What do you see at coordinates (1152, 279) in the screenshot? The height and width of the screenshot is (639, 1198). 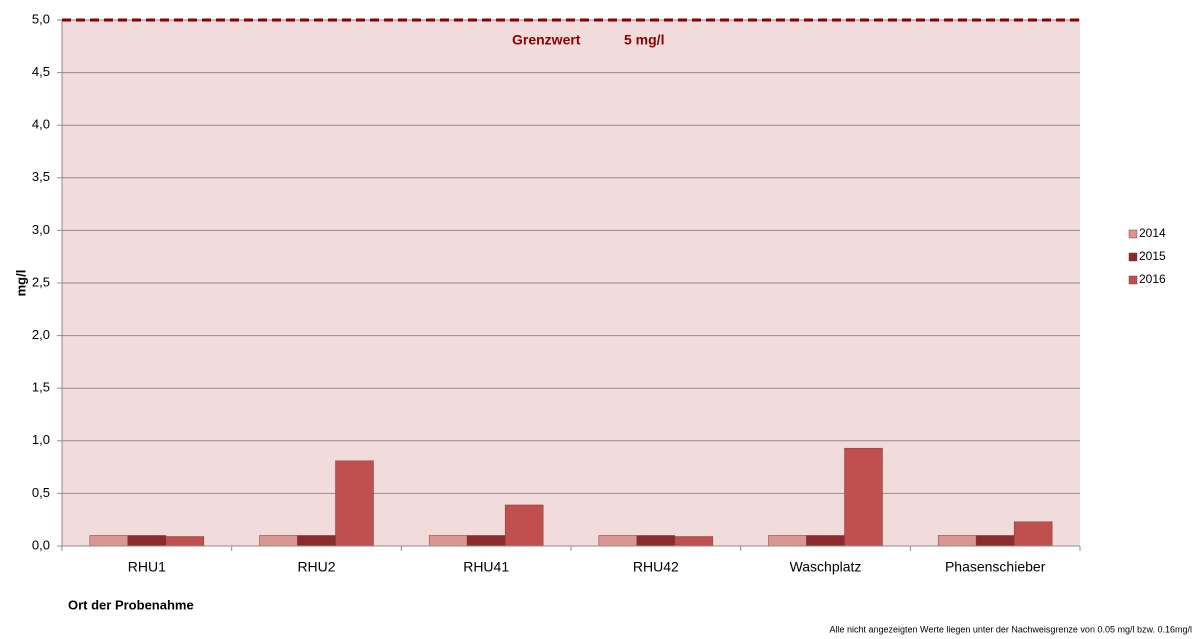 I see `legend-label: 2016` at bounding box center [1152, 279].